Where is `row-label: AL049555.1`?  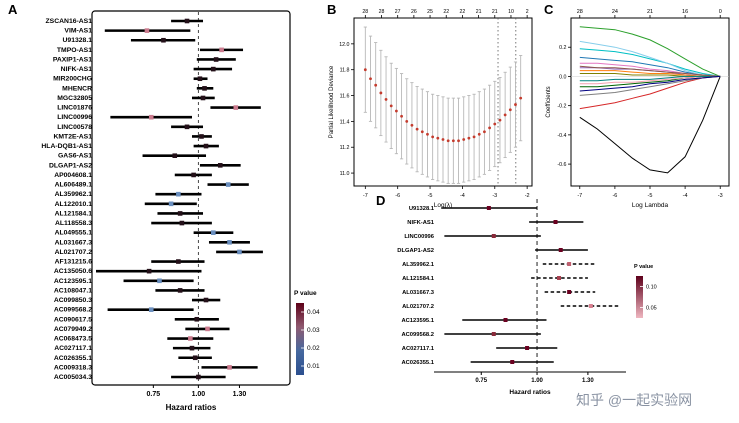
row-label: AL049555.1 is located at coordinates (74, 233).